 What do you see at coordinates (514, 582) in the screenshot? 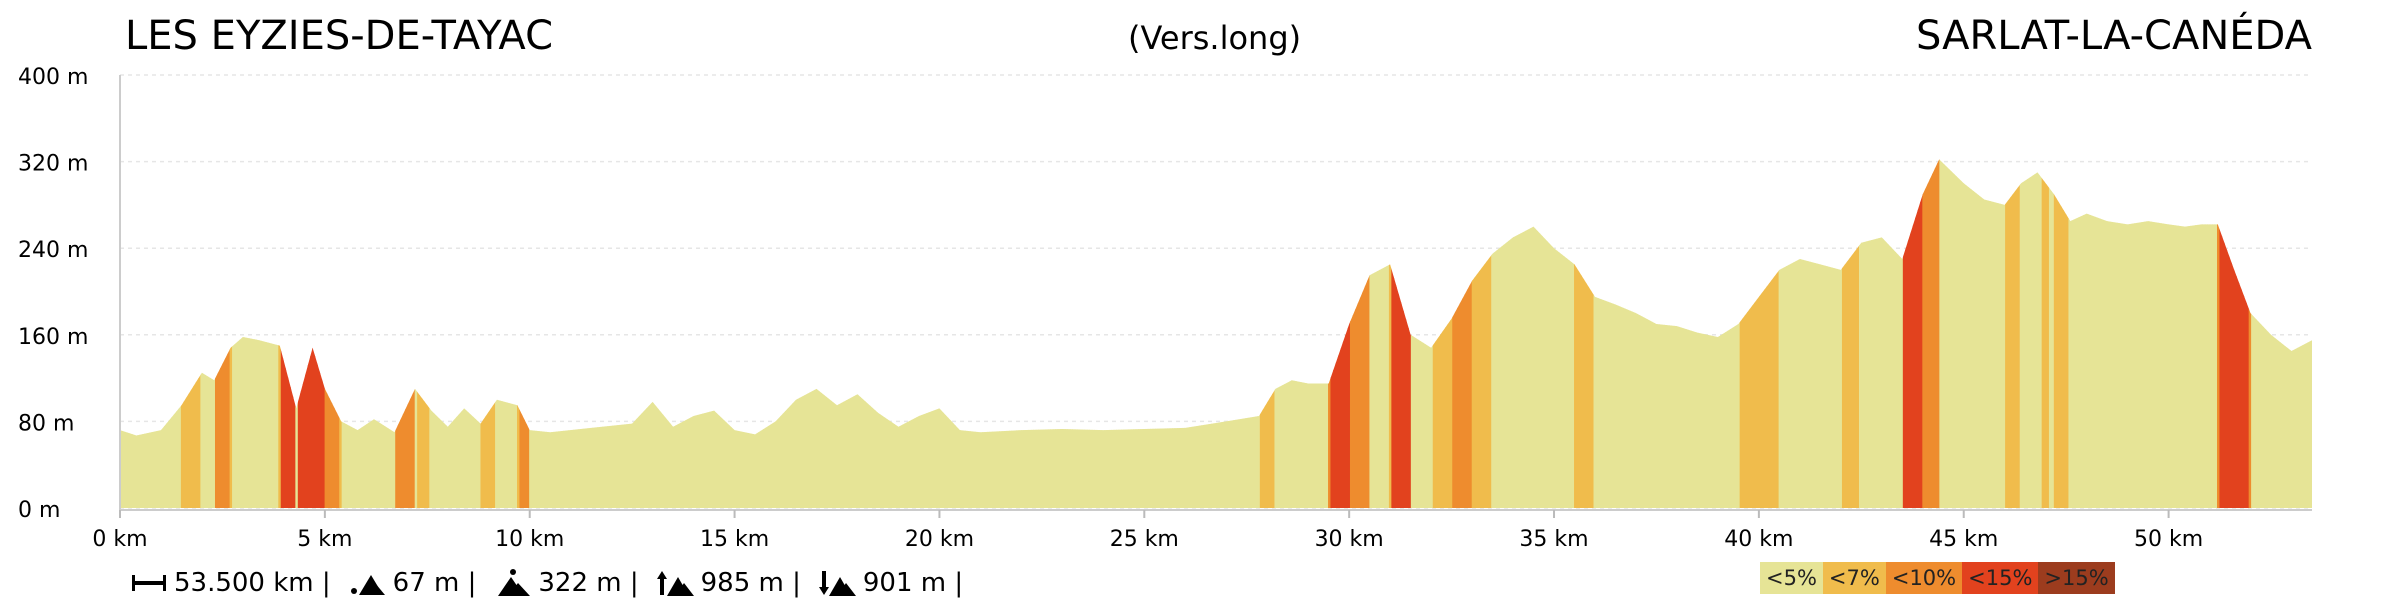
I see `max-altitude-icon` at bounding box center [514, 582].